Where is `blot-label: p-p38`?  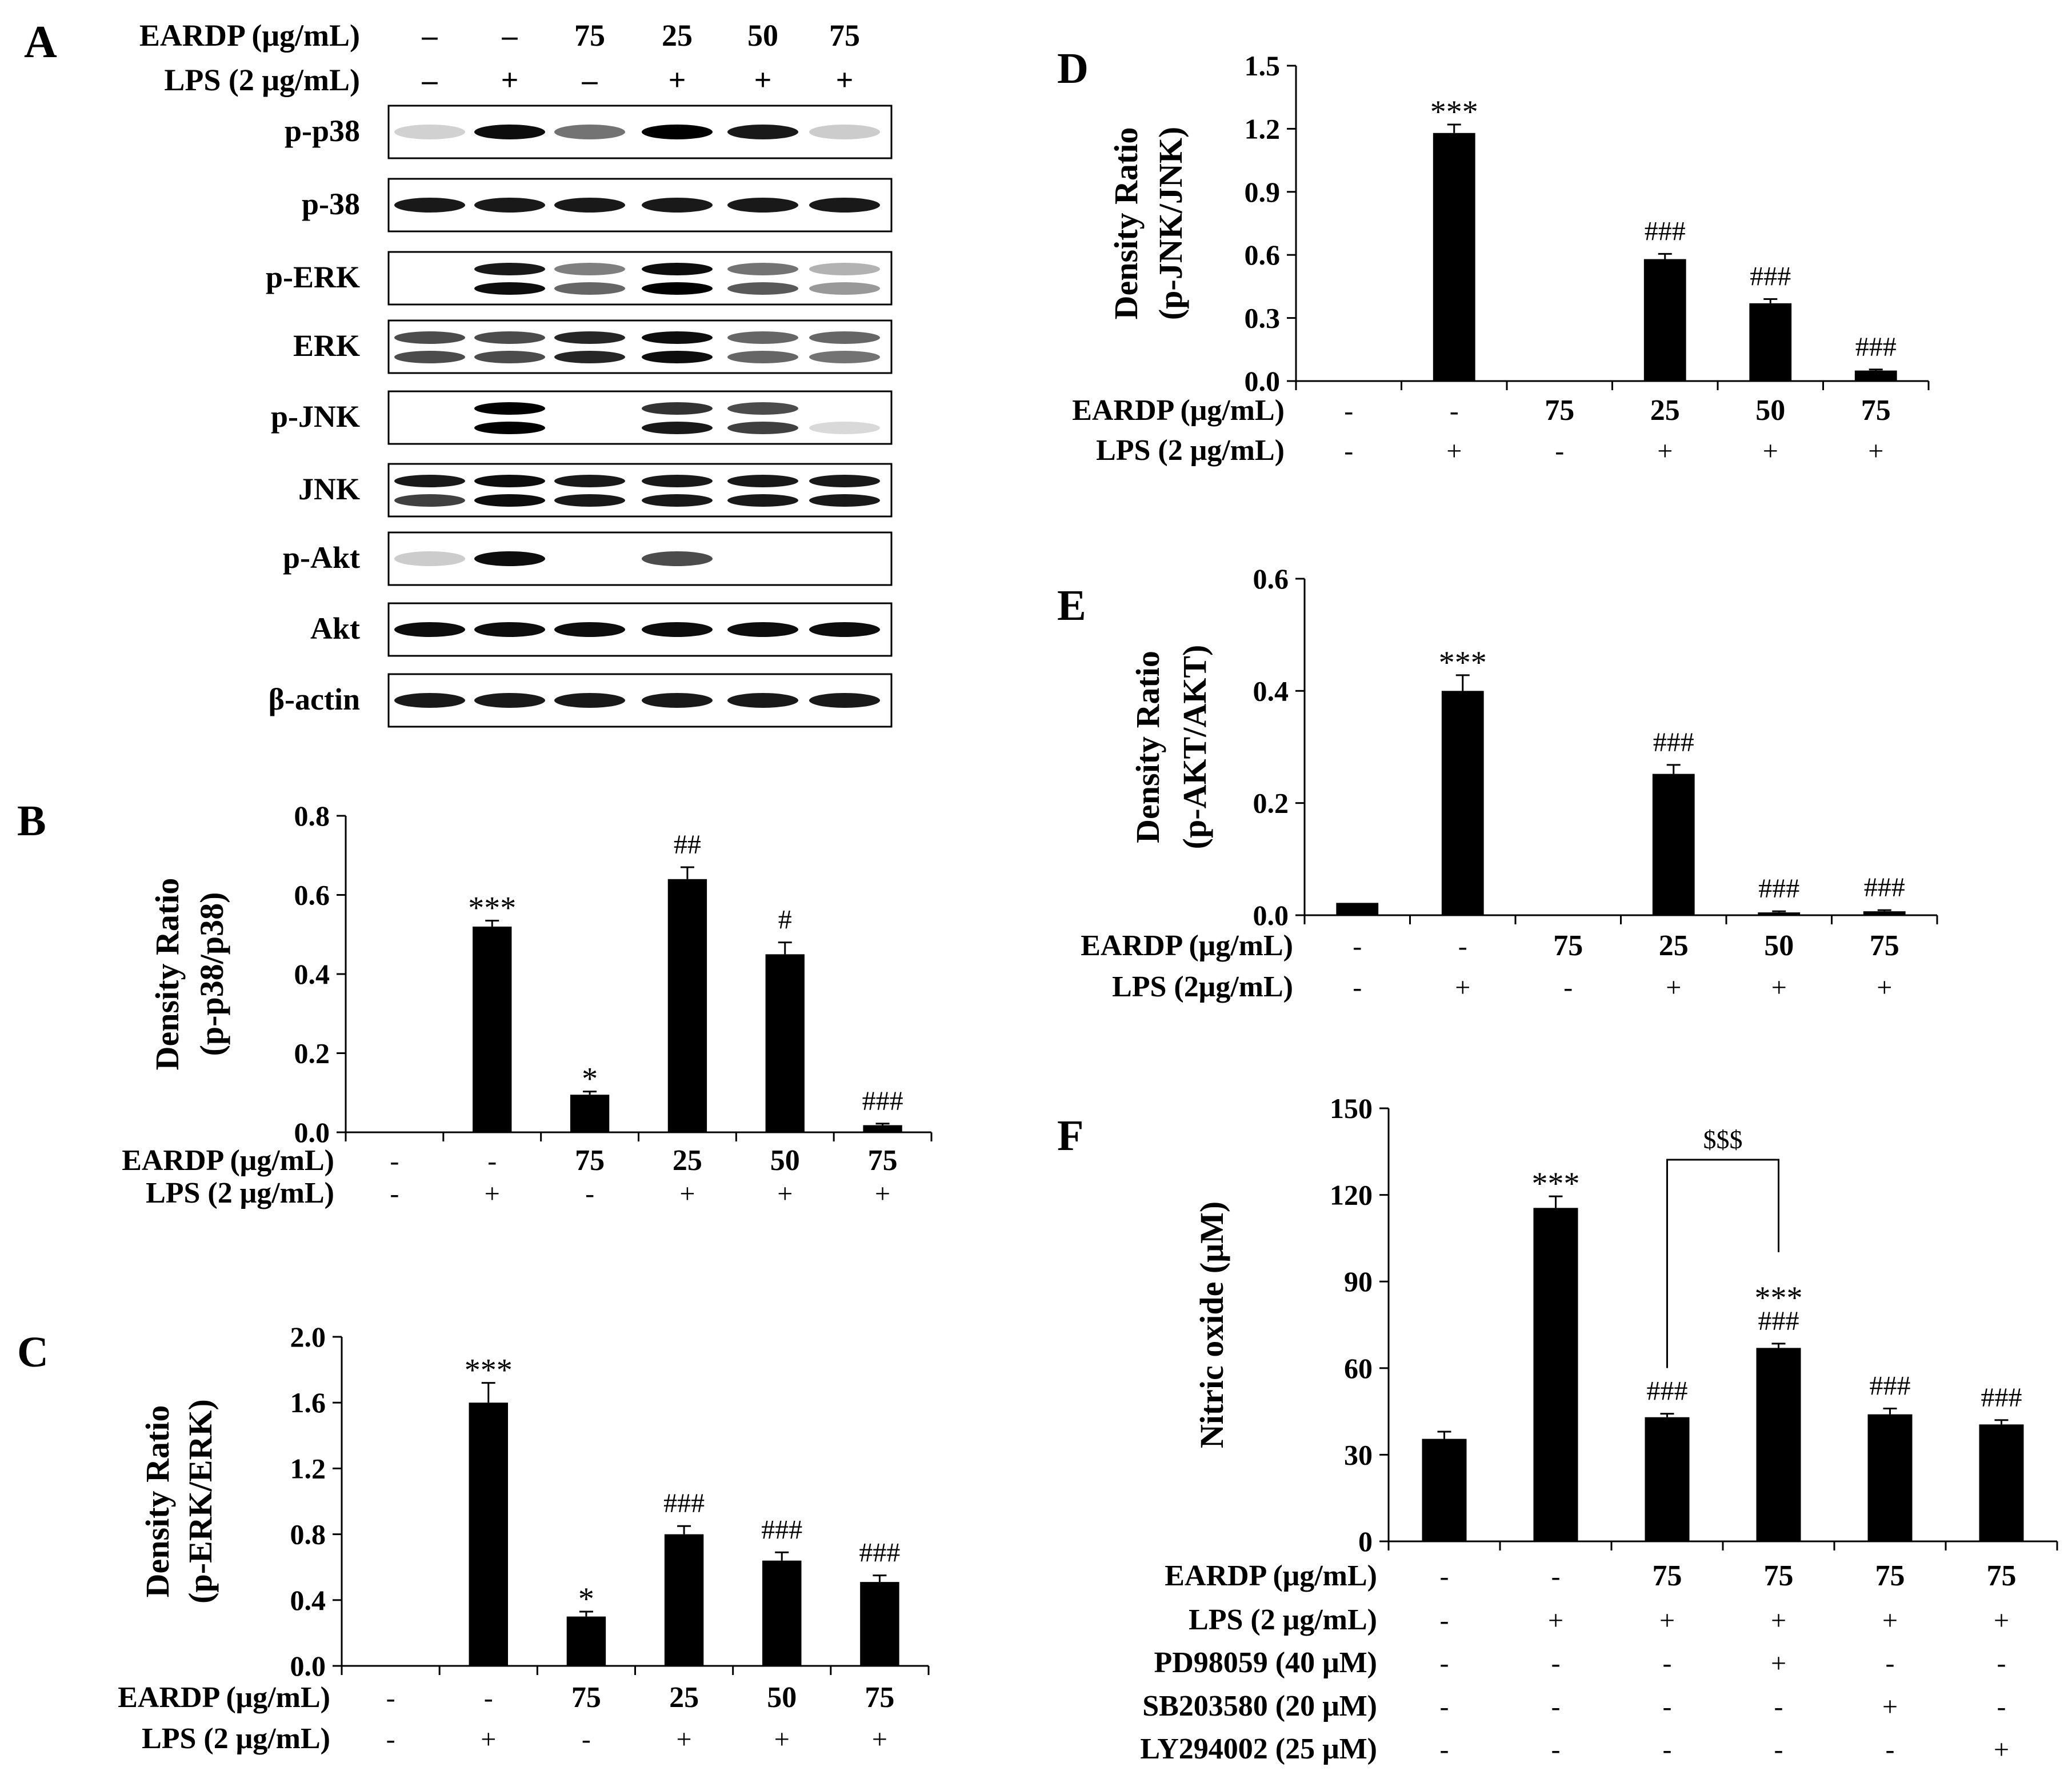 blot-label: p-p38 is located at coordinates (322, 131).